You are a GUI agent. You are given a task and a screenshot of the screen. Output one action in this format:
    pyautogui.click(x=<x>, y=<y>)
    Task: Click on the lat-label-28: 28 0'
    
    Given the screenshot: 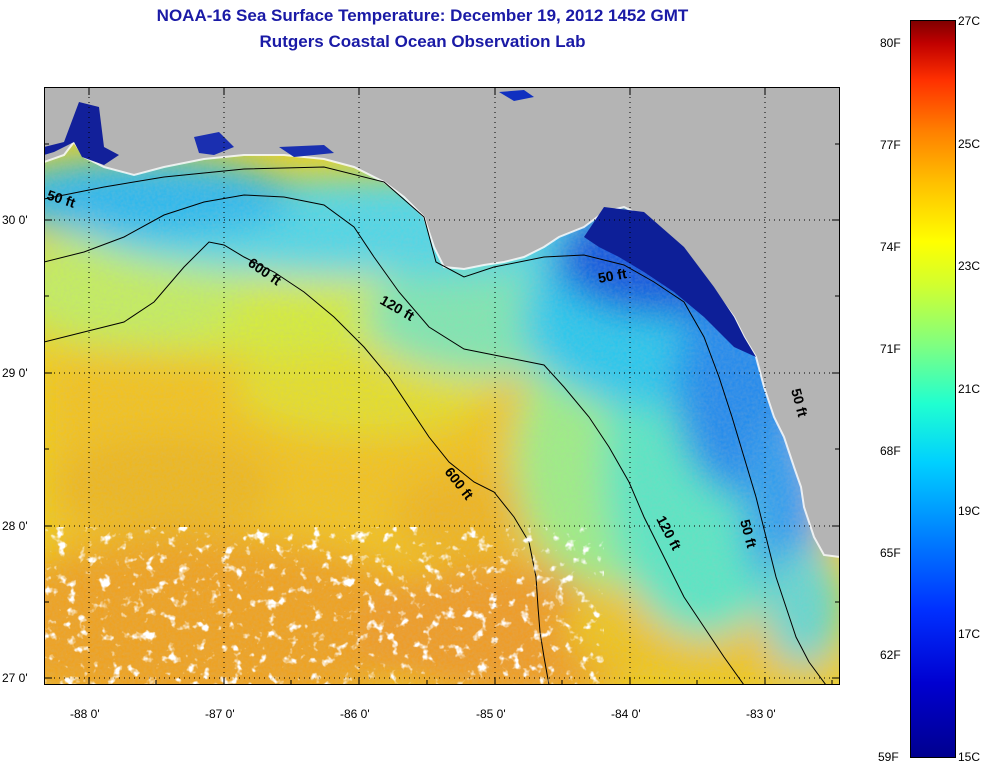 What is the action you would take?
    pyautogui.click(x=15, y=526)
    